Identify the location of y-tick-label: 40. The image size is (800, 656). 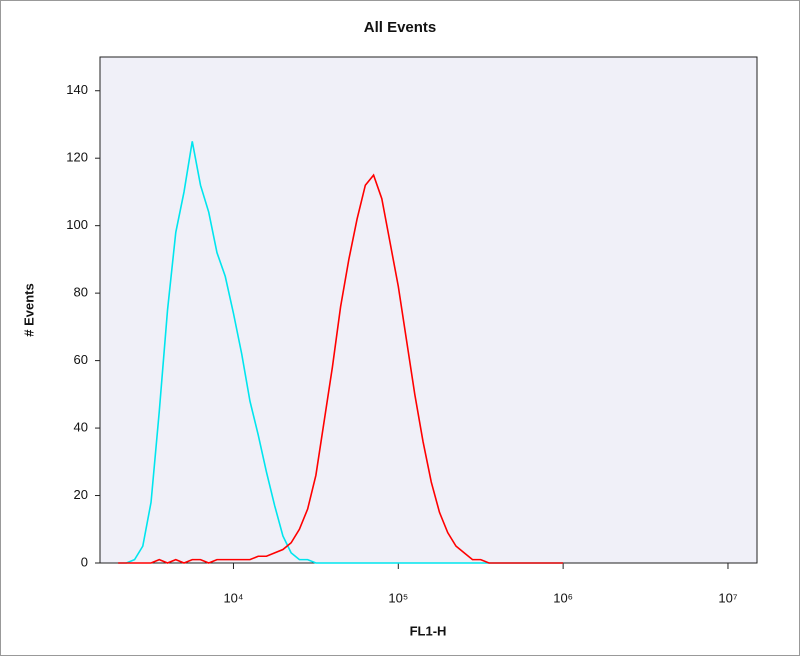
(81, 427).